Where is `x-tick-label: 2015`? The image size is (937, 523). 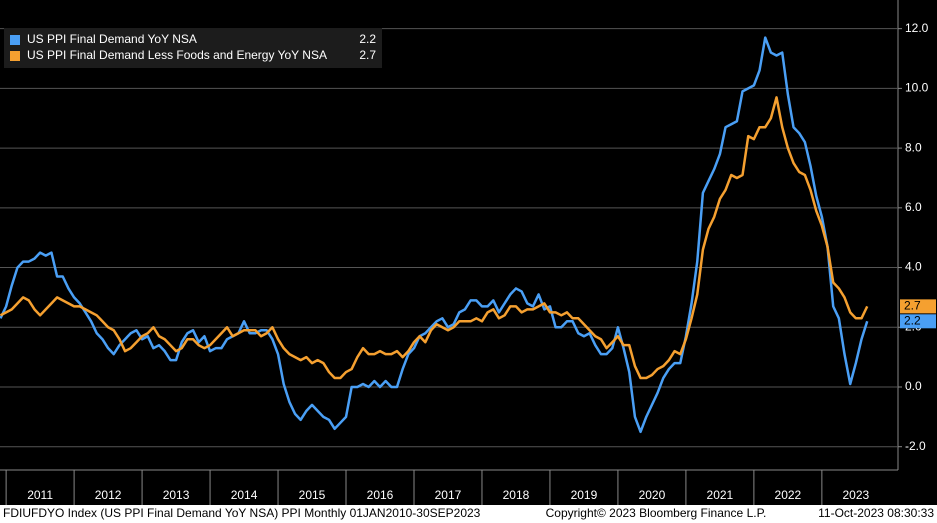
x-tick-label: 2015 is located at coordinates (312, 495).